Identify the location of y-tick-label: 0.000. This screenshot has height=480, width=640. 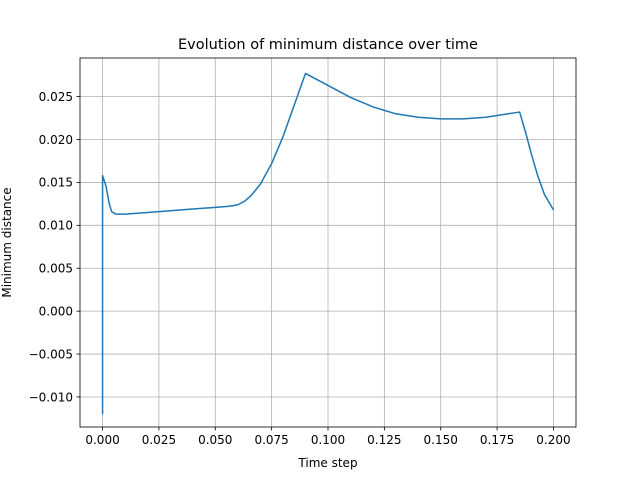
(56, 311).